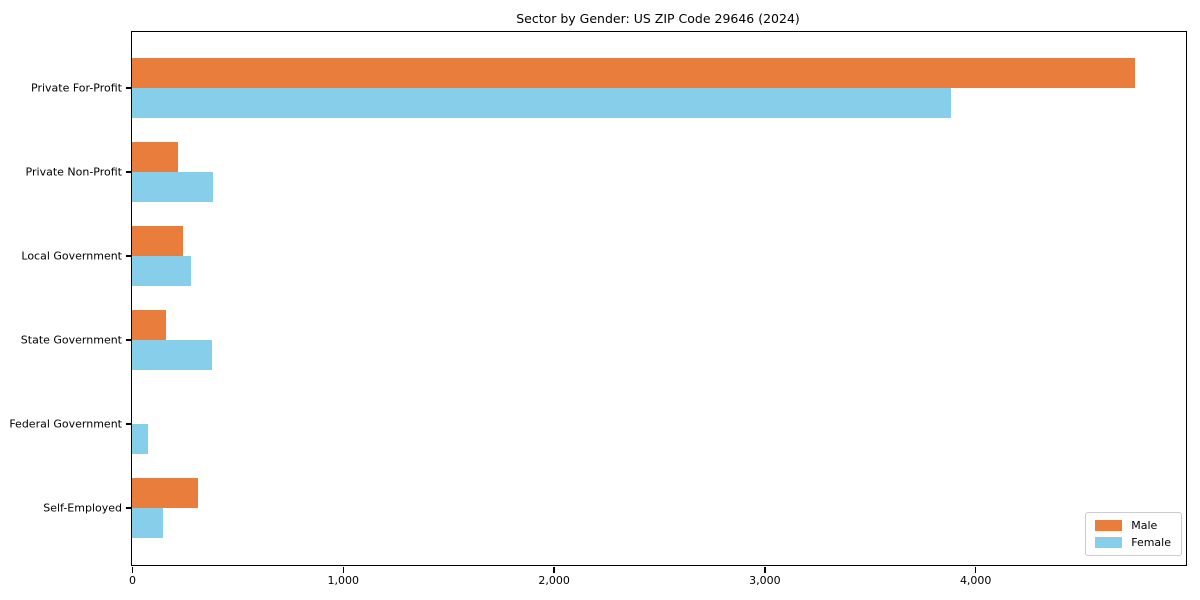  Describe the element at coordinates (975, 580) in the screenshot. I see `xtick-label: 4,000` at that location.